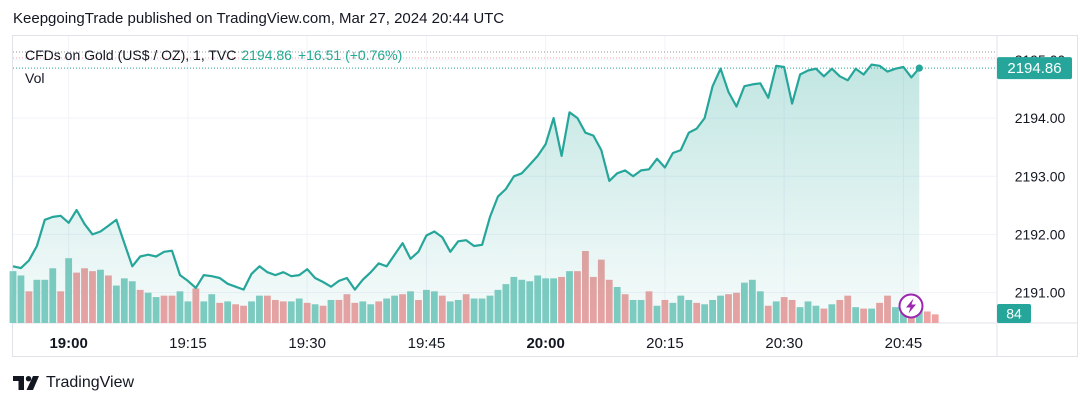 The height and width of the screenshot is (407, 1090). I want to click on price-badge: 2194.86, so click(1034, 68).